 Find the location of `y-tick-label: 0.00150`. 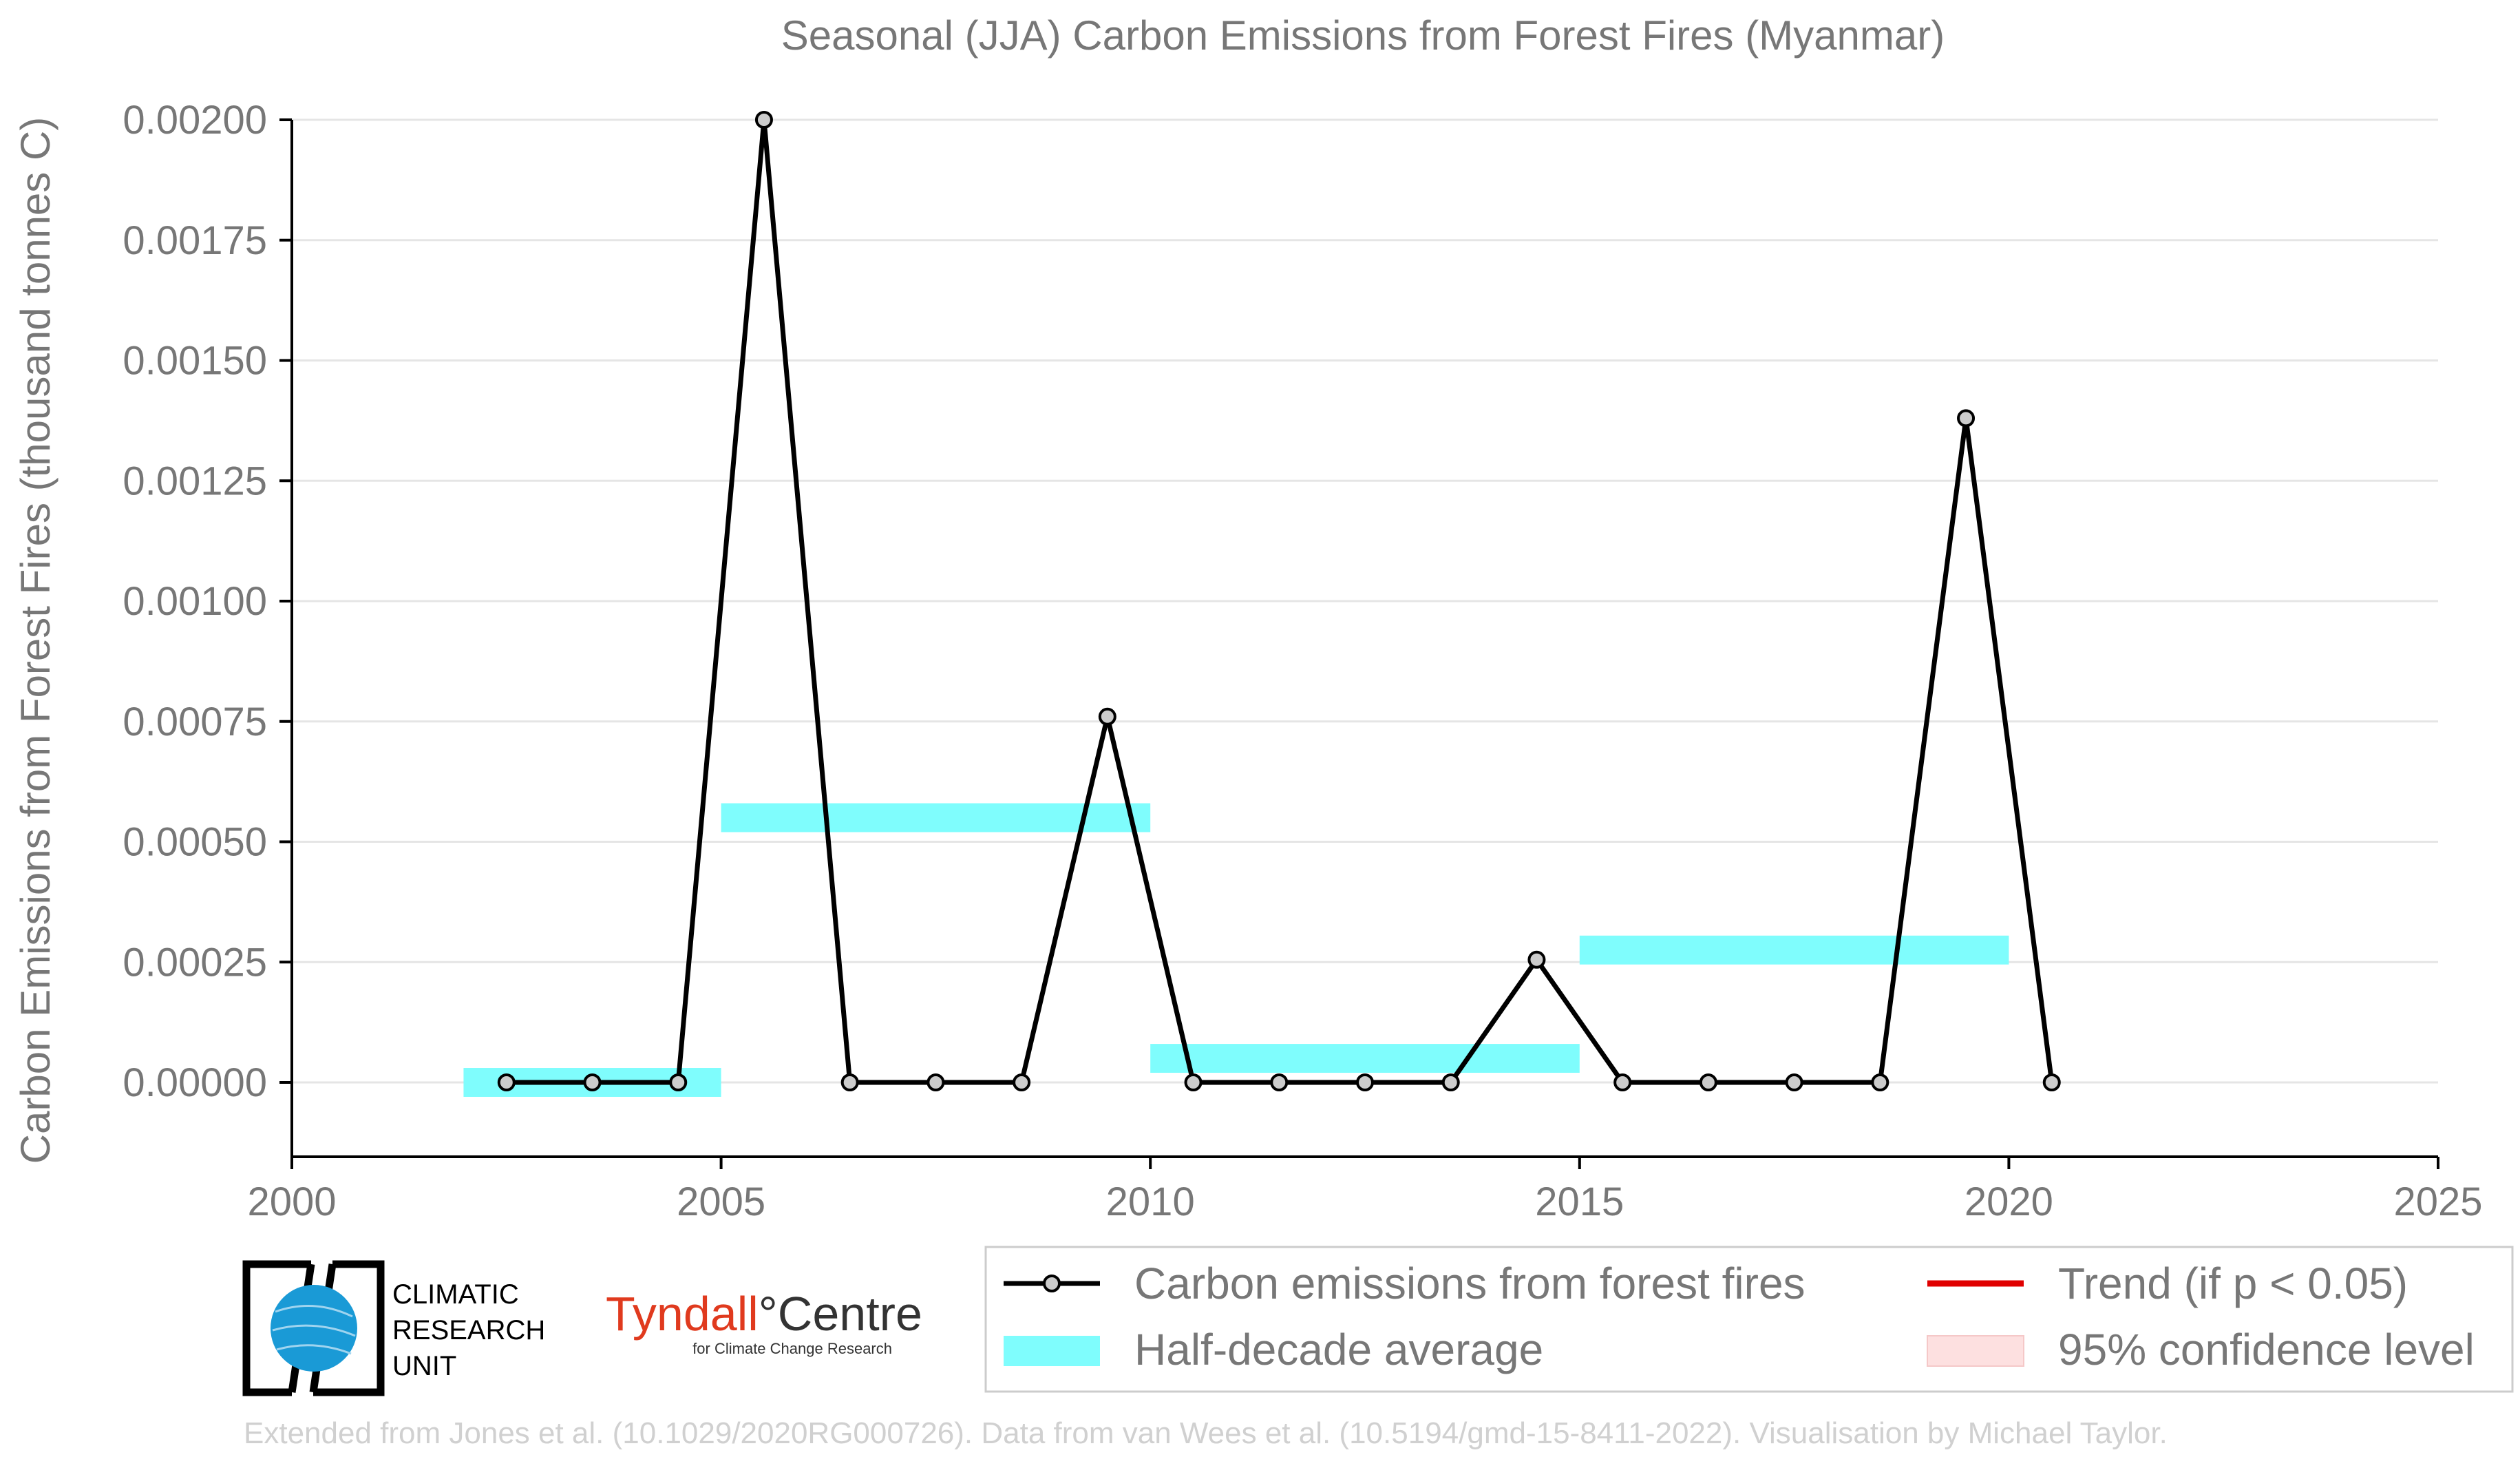

y-tick-label: 0.00150 is located at coordinates (195, 361).